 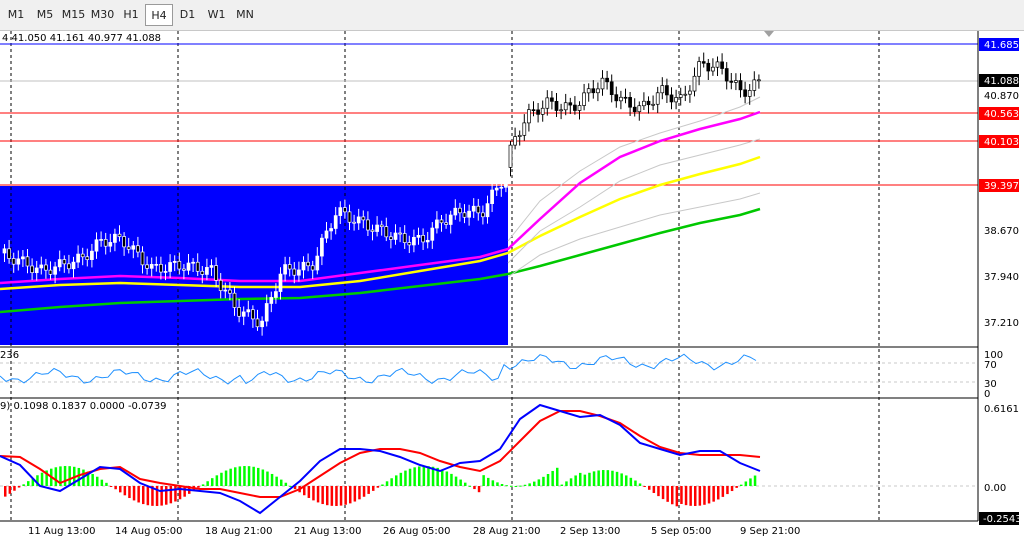 I want to click on timeframe-h4: H4, so click(x=159, y=15).